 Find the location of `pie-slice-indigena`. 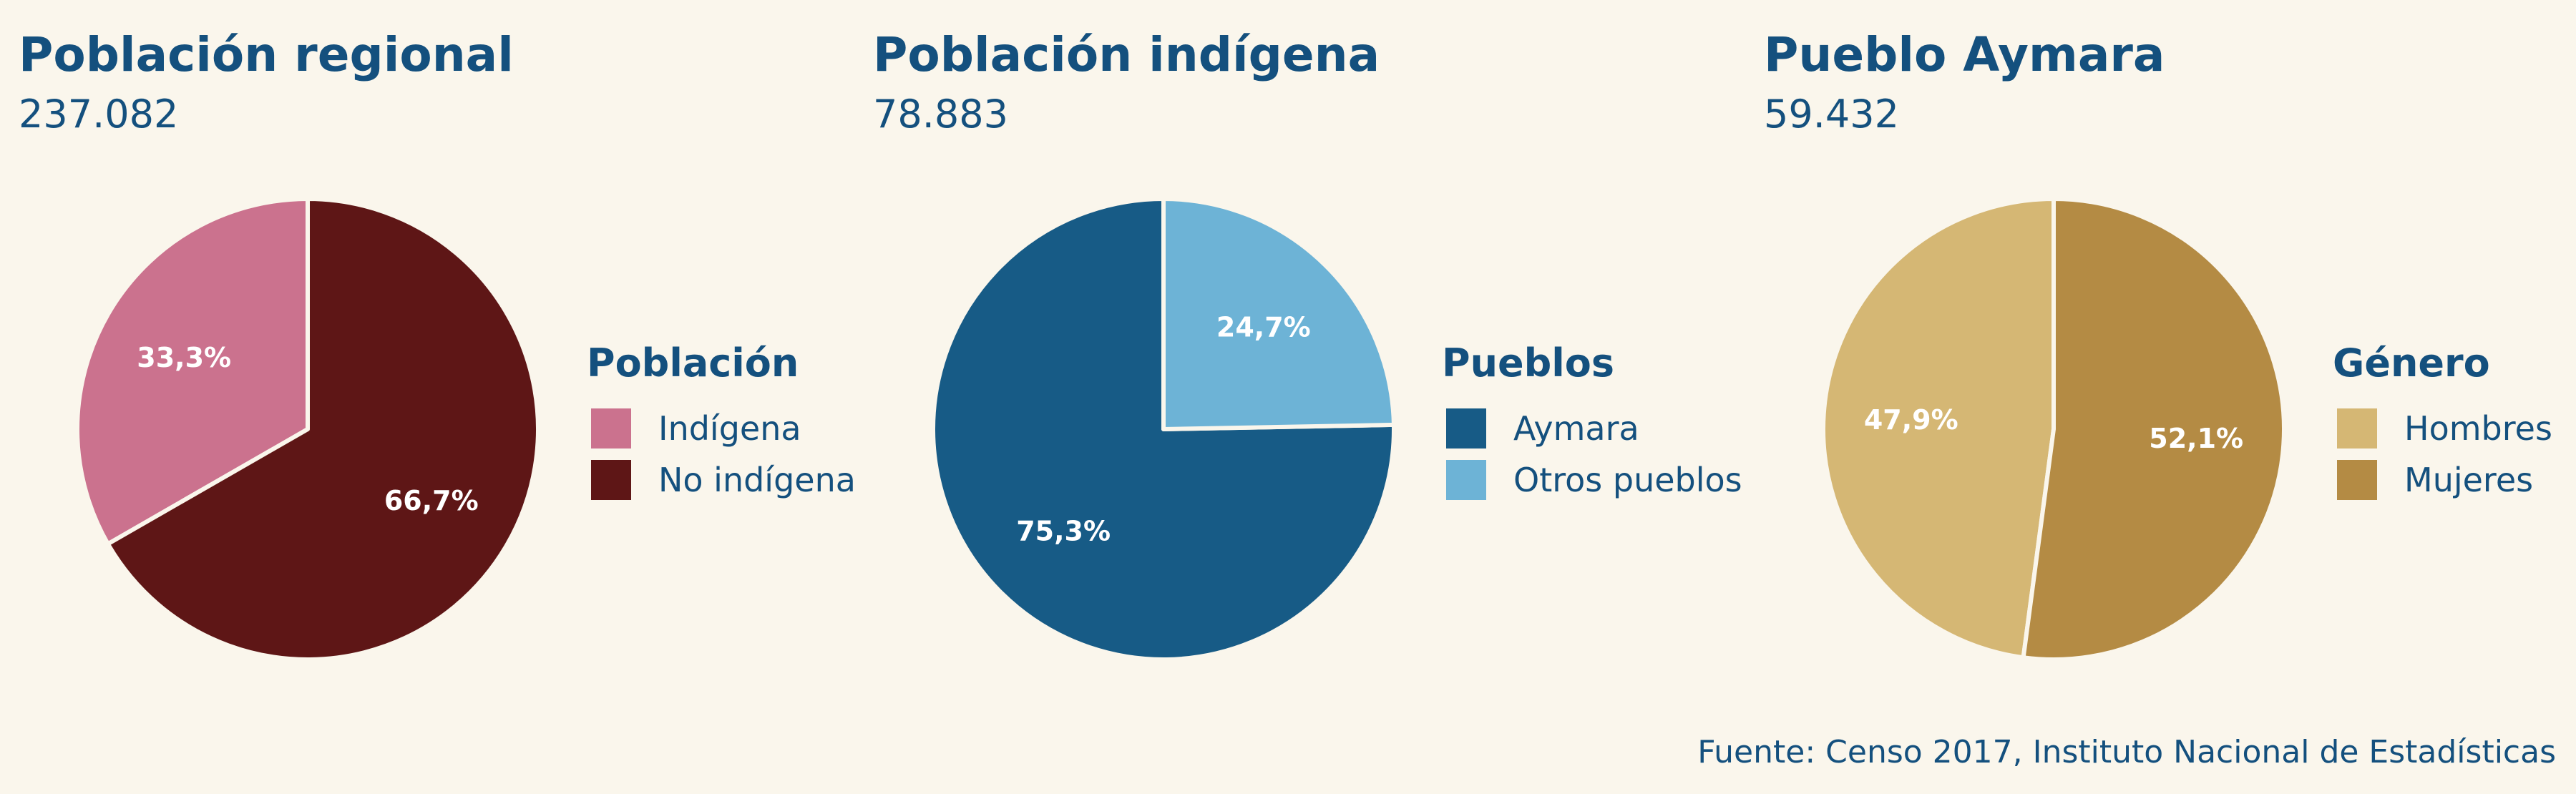

pie-slice-indigena is located at coordinates (192, 372).